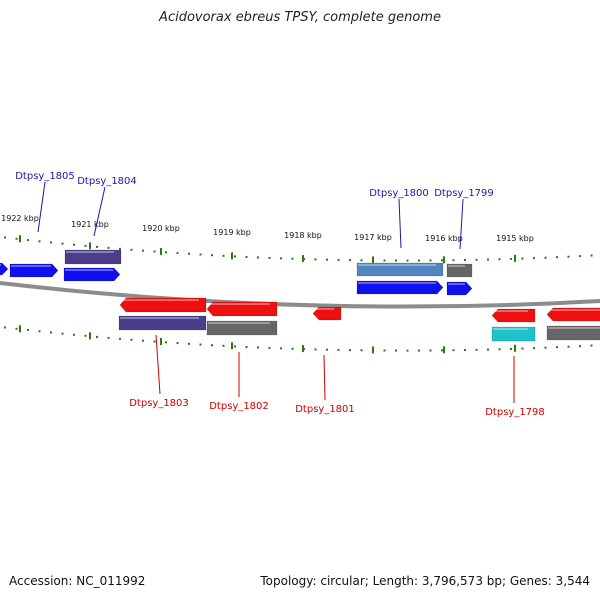 The image size is (600, 600). What do you see at coordinates (573, 333) in the screenshot?
I see `cog-bar-reverse` at bounding box center [573, 333].